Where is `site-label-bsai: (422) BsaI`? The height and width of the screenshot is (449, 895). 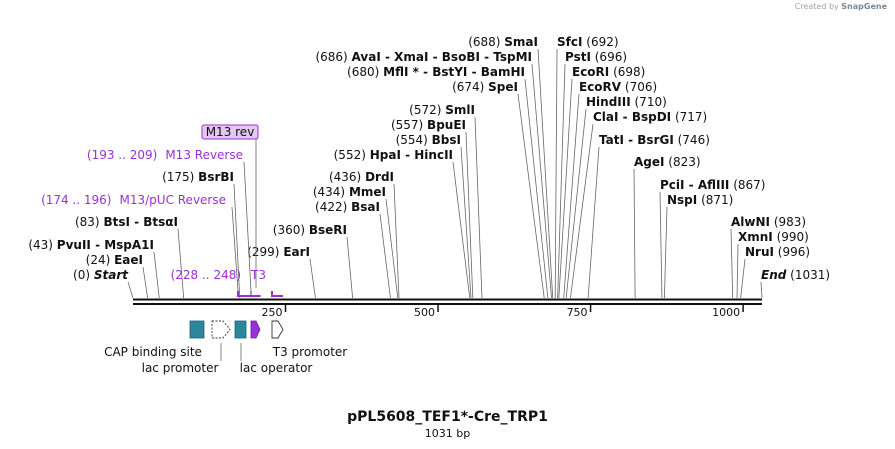 site-label-bsai: (422) BsaI is located at coordinates (347, 207).